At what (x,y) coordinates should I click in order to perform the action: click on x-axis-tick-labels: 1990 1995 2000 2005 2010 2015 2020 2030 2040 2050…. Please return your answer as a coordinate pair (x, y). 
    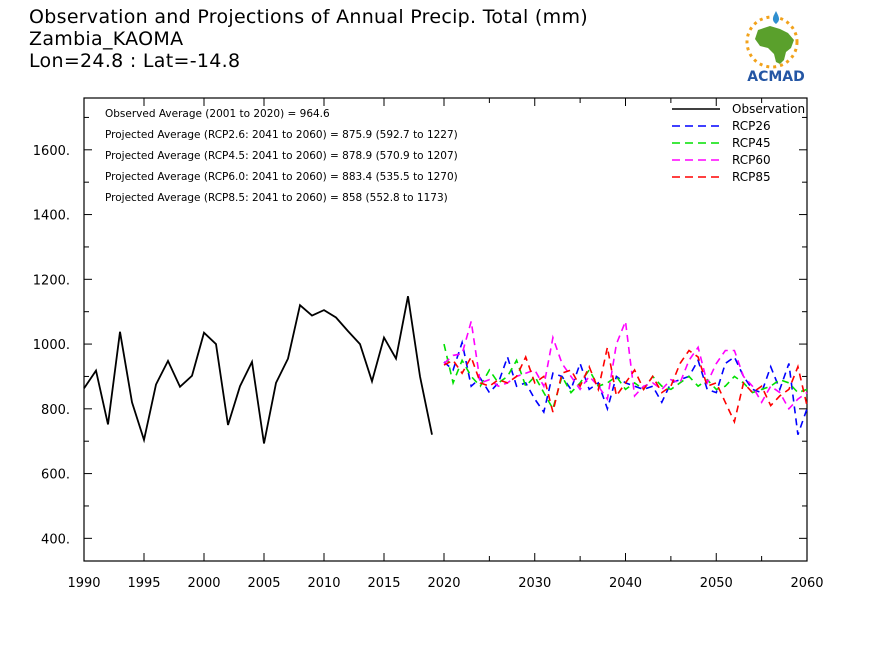
    Looking at the image, I should click on (445, 583).